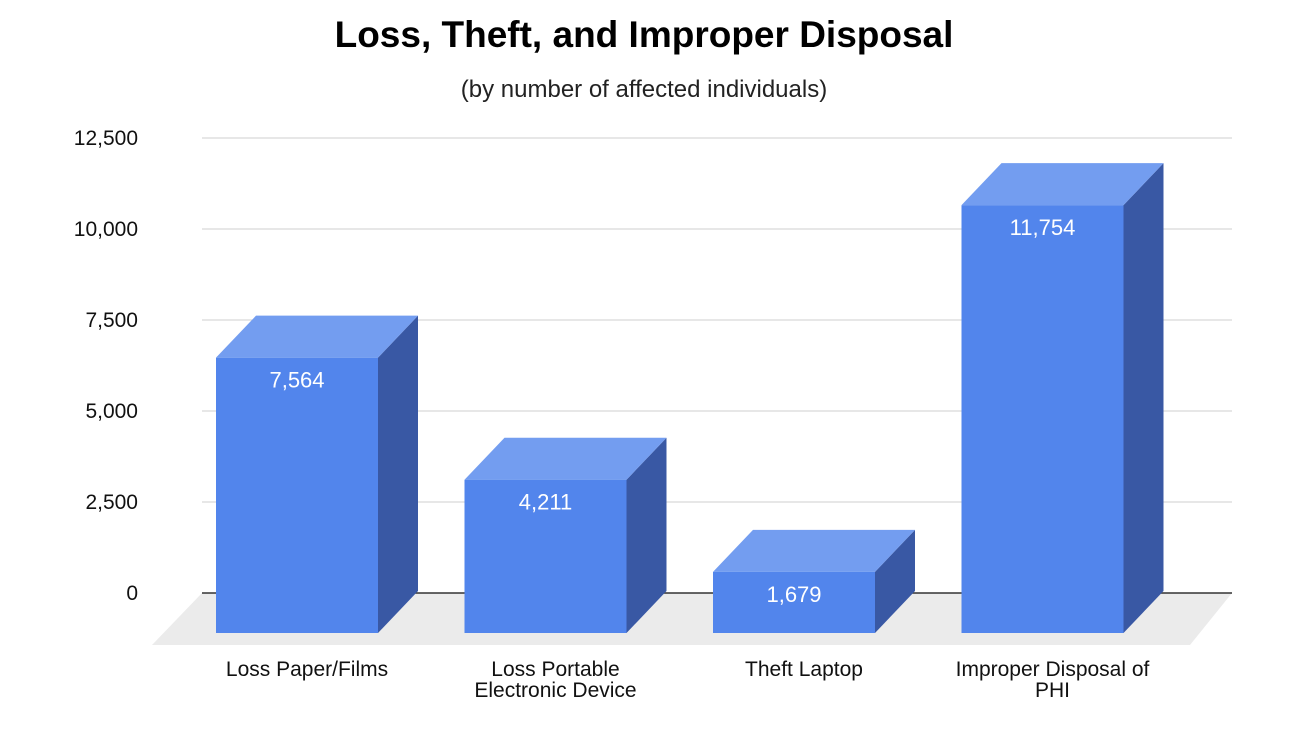 The height and width of the screenshot is (752, 1316). What do you see at coordinates (793, 594) in the screenshot?
I see `bar-data-label: 1,679` at bounding box center [793, 594].